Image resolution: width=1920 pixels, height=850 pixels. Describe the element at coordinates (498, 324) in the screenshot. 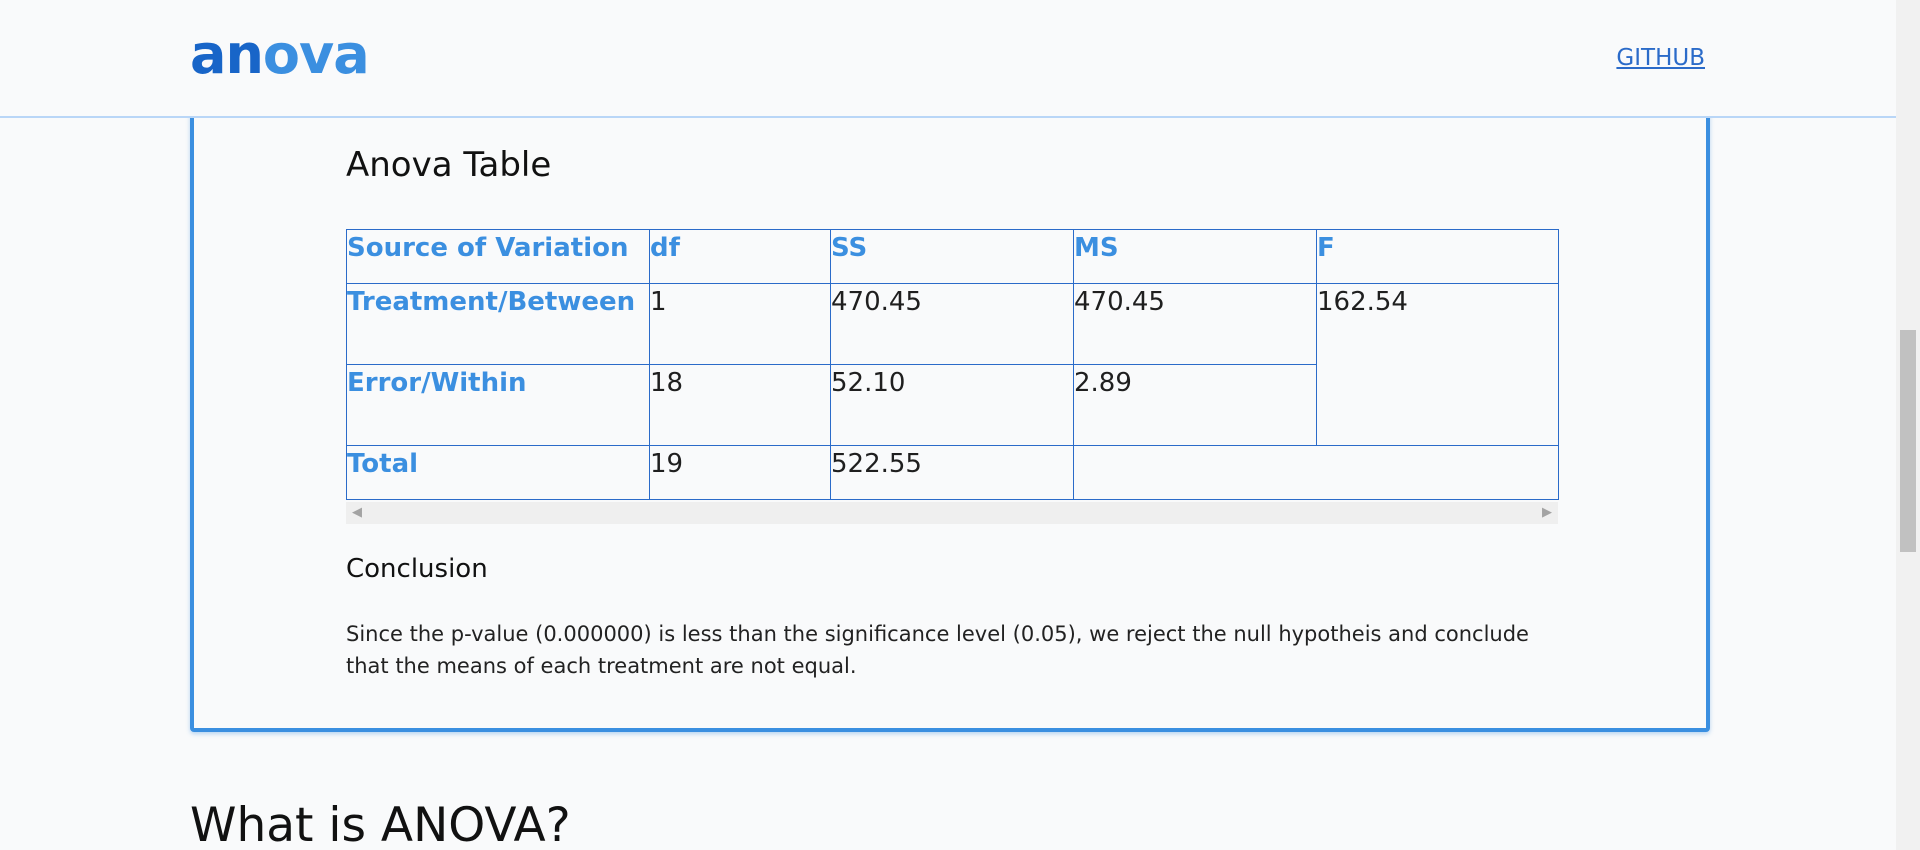

I see `row-source: Treatment/Between` at that location.